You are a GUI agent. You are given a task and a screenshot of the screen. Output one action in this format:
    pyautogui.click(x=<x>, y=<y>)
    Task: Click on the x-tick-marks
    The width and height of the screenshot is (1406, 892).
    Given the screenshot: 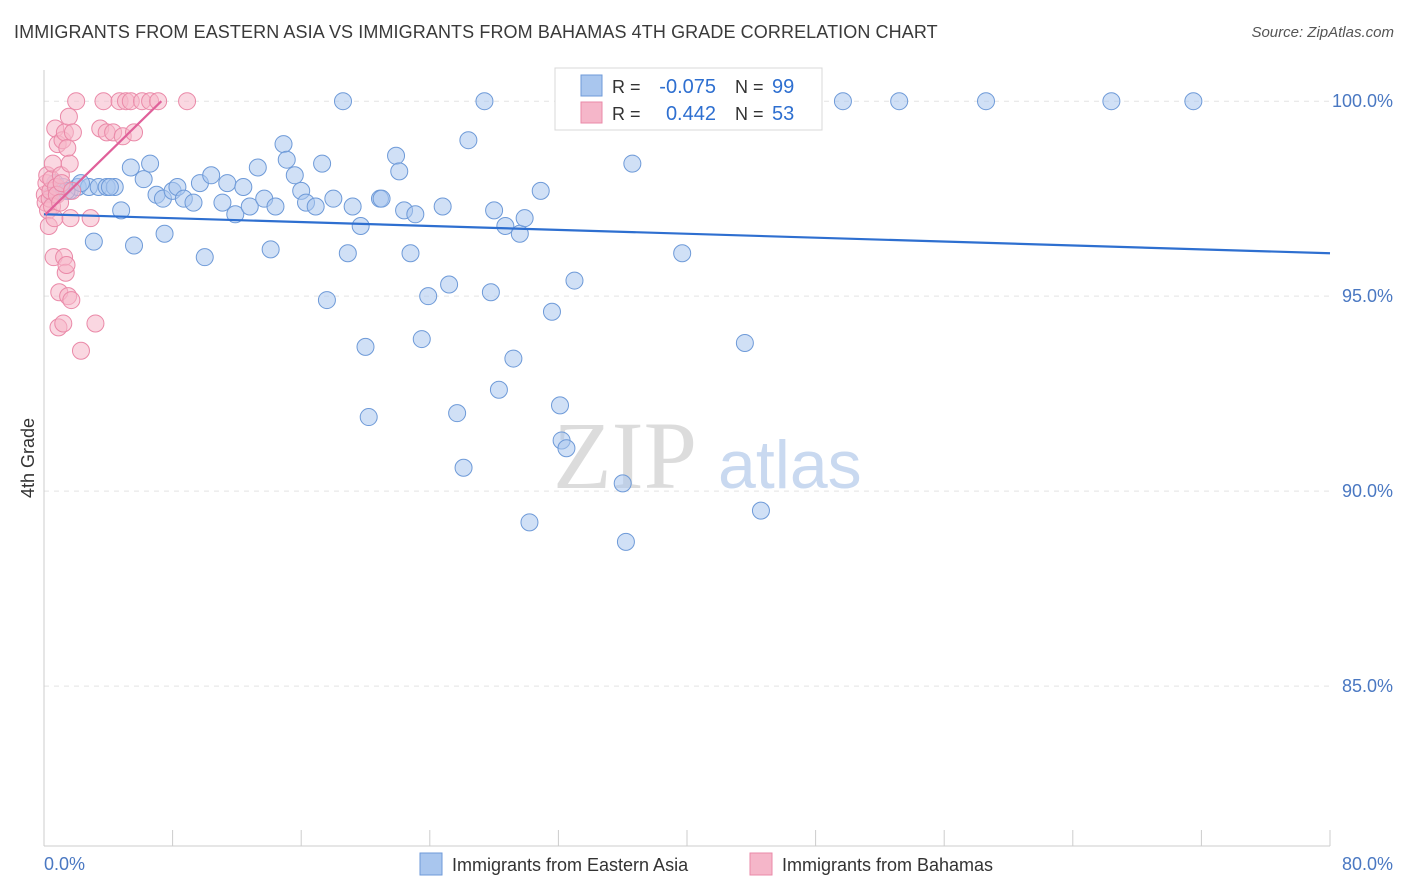 What is the action you would take?
    pyautogui.click(x=687, y=838)
    